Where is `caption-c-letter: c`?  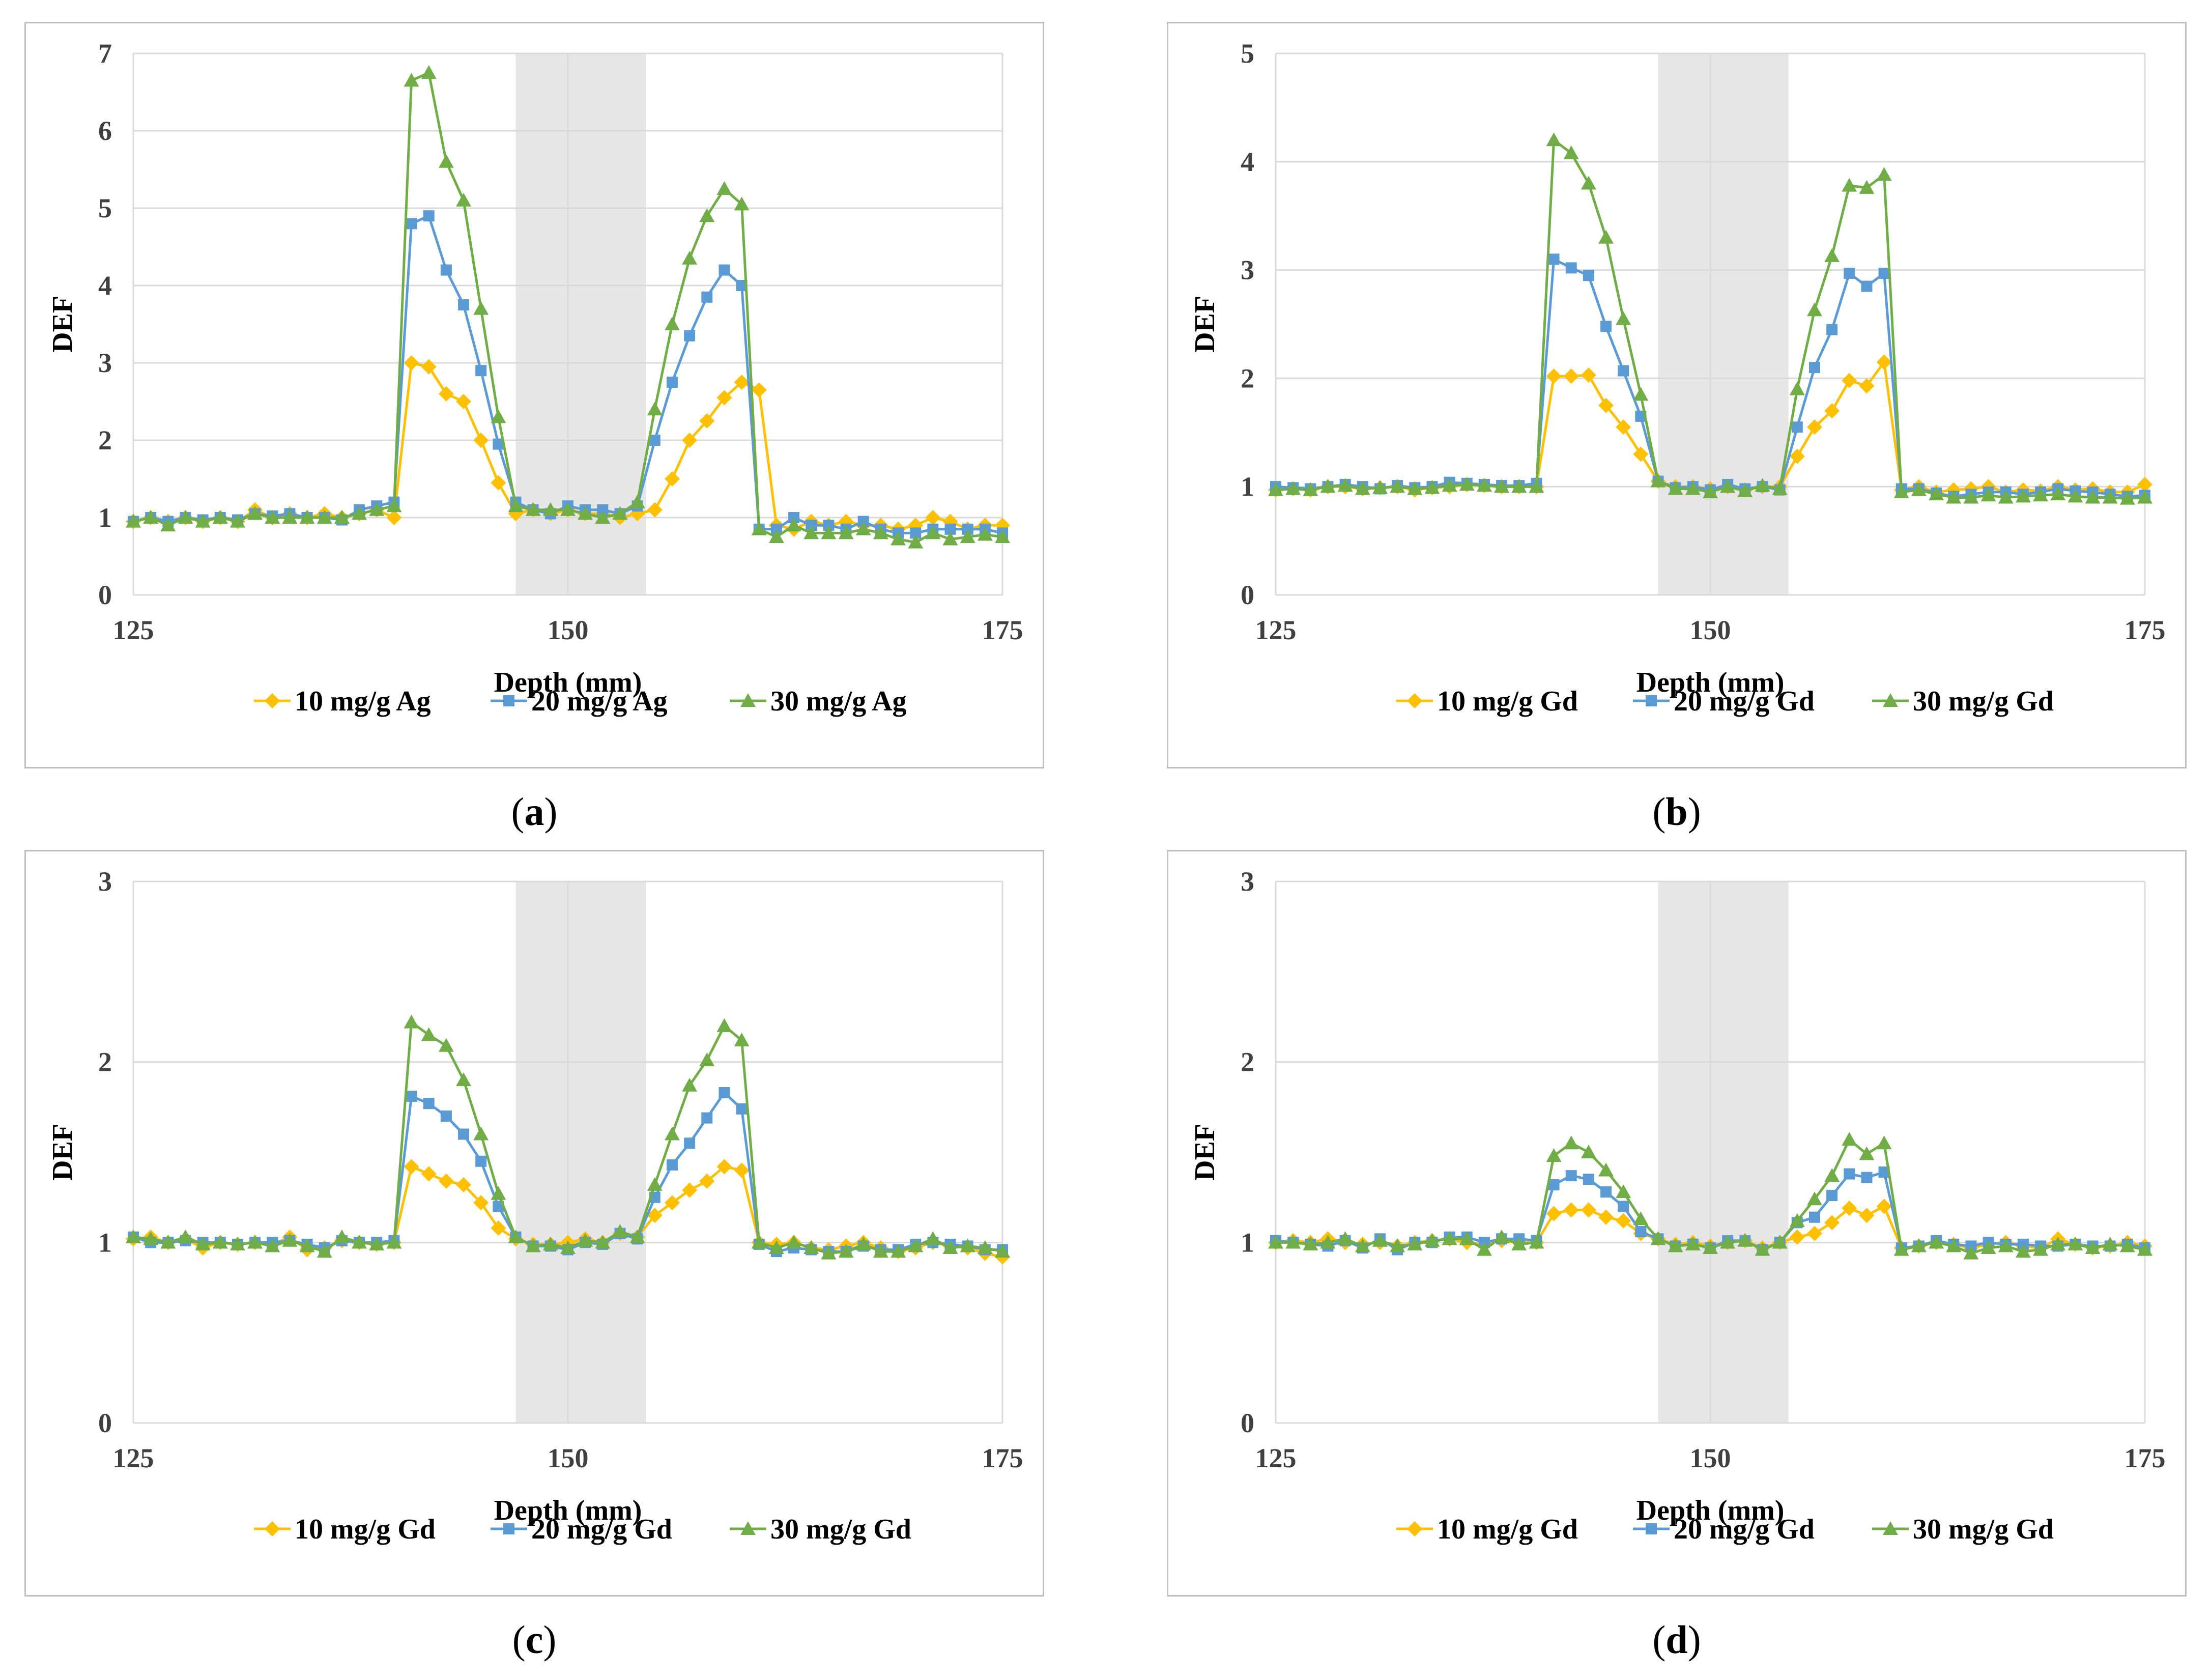 caption-c-letter: c is located at coordinates (534, 1639).